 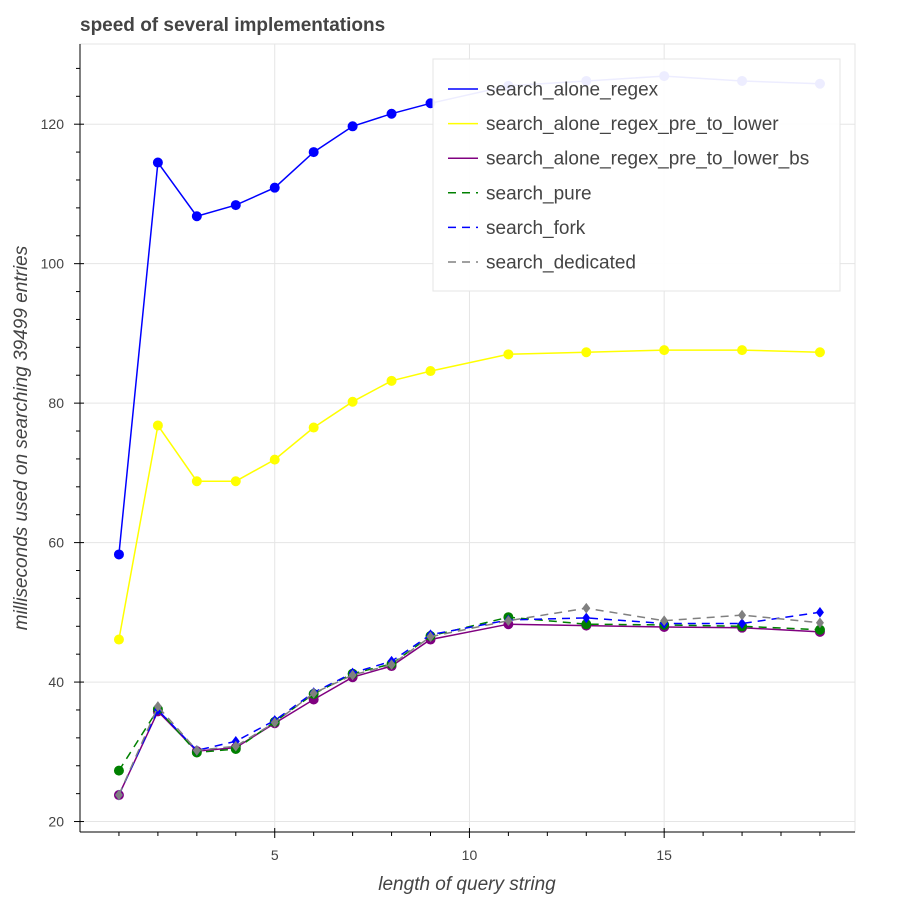 What do you see at coordinates (56, 403) in the screenshot?
I see `y-tick-label: 80` at bounding box center [56, 403].